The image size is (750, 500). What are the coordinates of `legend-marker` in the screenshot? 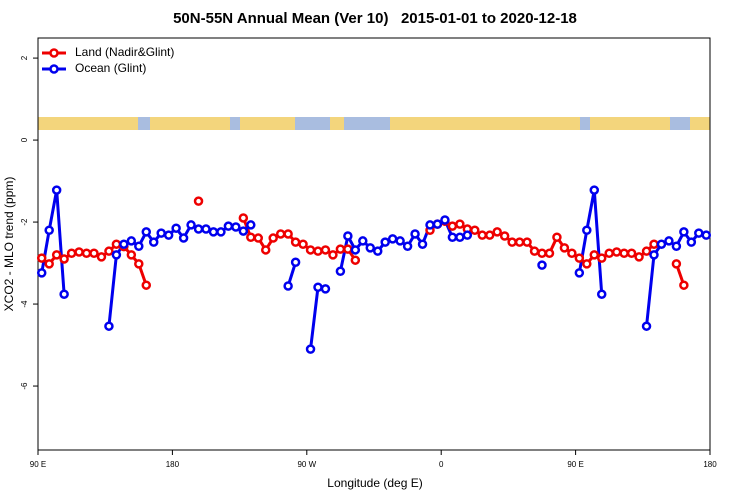 It's located at (54, 69).